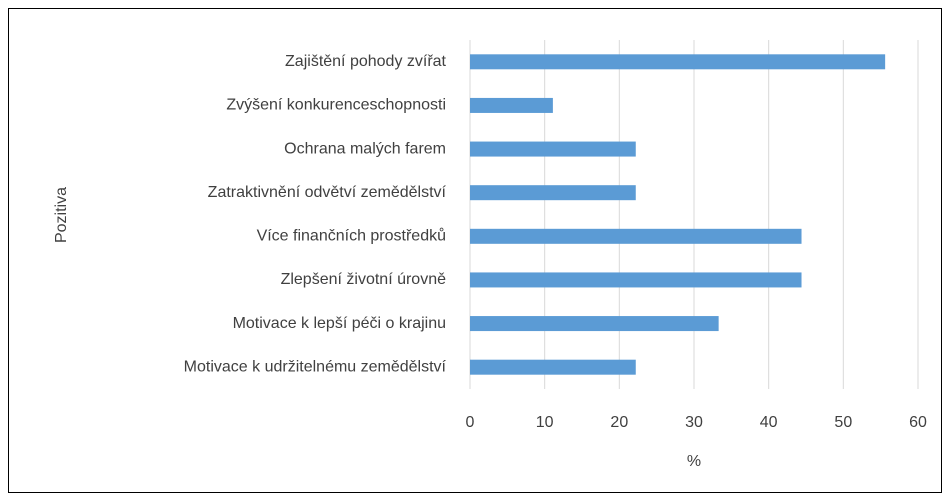  What do you see at coordinates (918, 422) in the screenshot?
I see `x-tick-label: 60` at bounding box center [918, 422].